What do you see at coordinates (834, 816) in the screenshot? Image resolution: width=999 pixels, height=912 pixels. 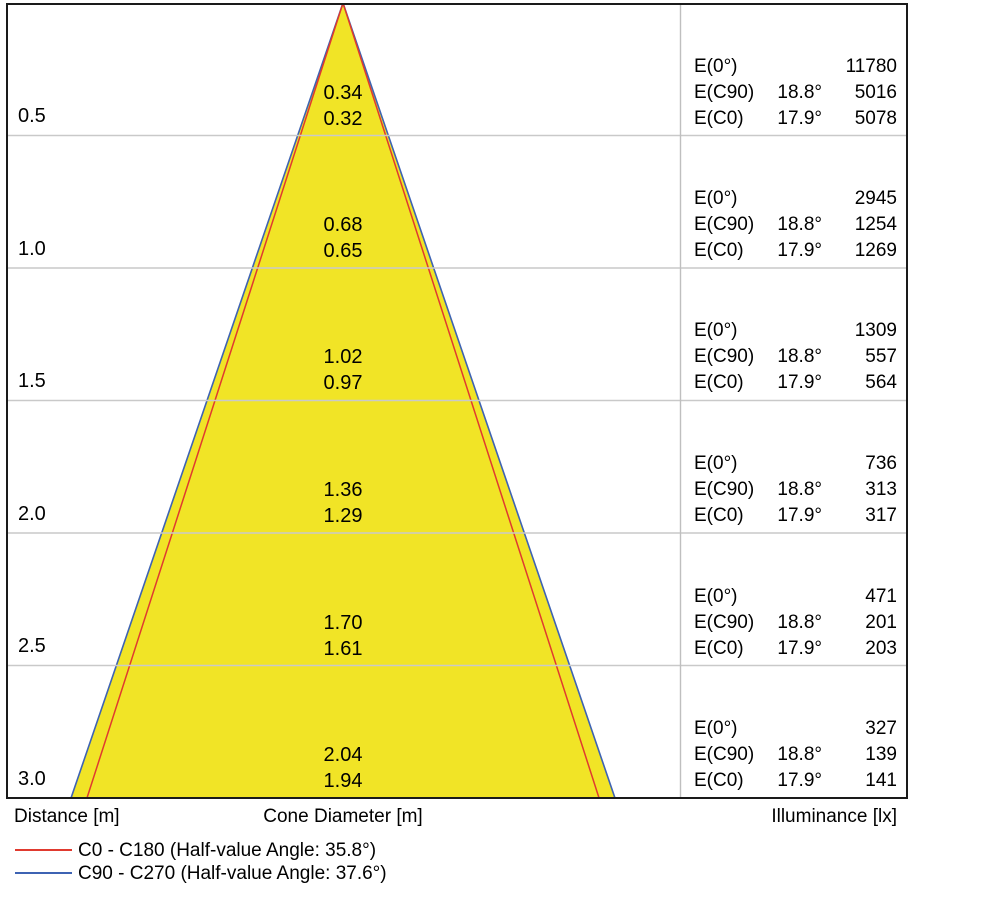 I see `footer-illuminance-label: Illuminance [lx]` at bounding box center [834, 816].